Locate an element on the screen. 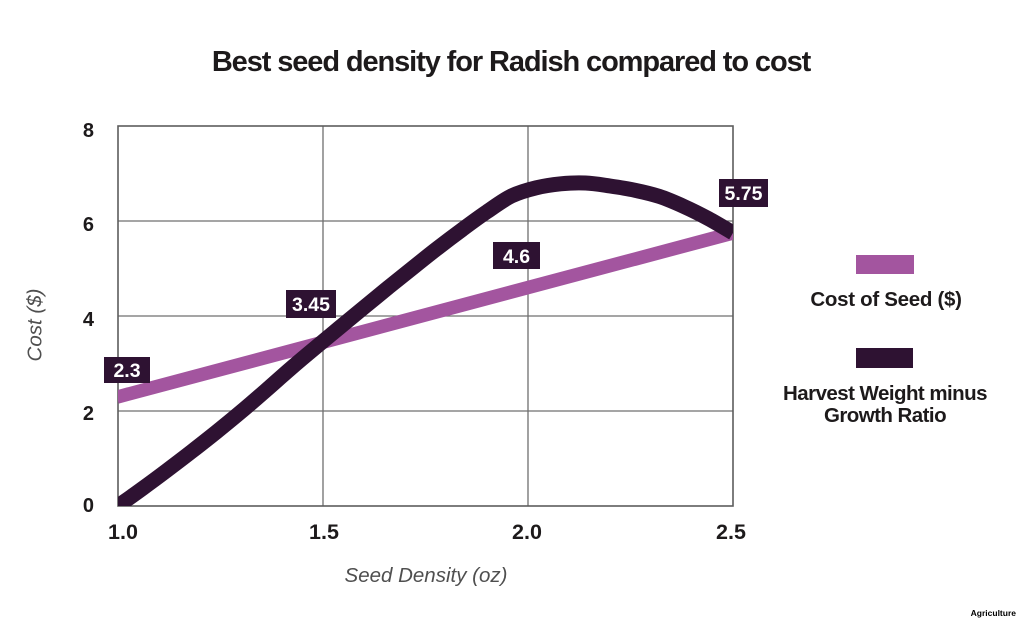  svg-text: 0 is located at coordinates (88, 506).